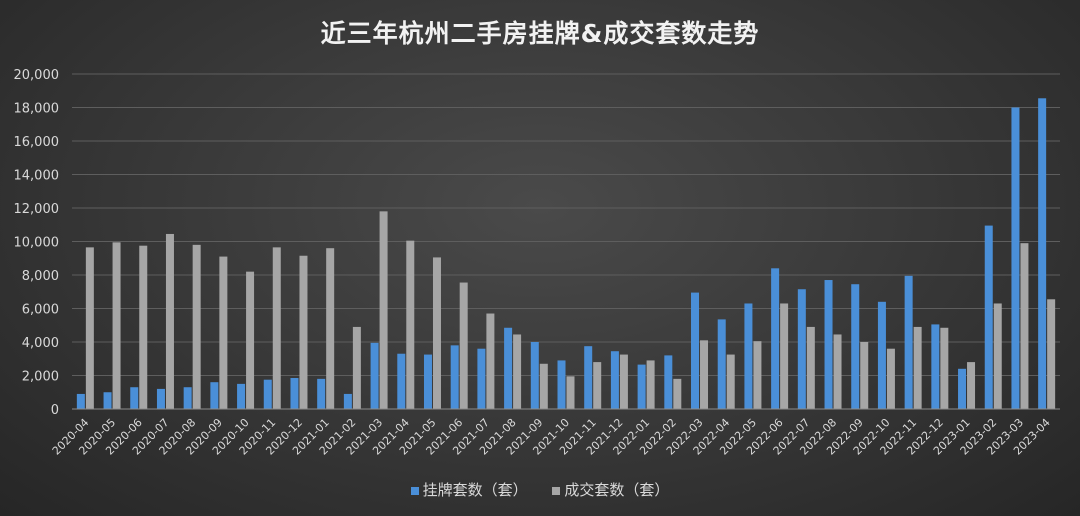  What do you see at coordinates (55, 410) in the screenshot?
I see `y-tick-label: 0` at bounding box center [55, 410].